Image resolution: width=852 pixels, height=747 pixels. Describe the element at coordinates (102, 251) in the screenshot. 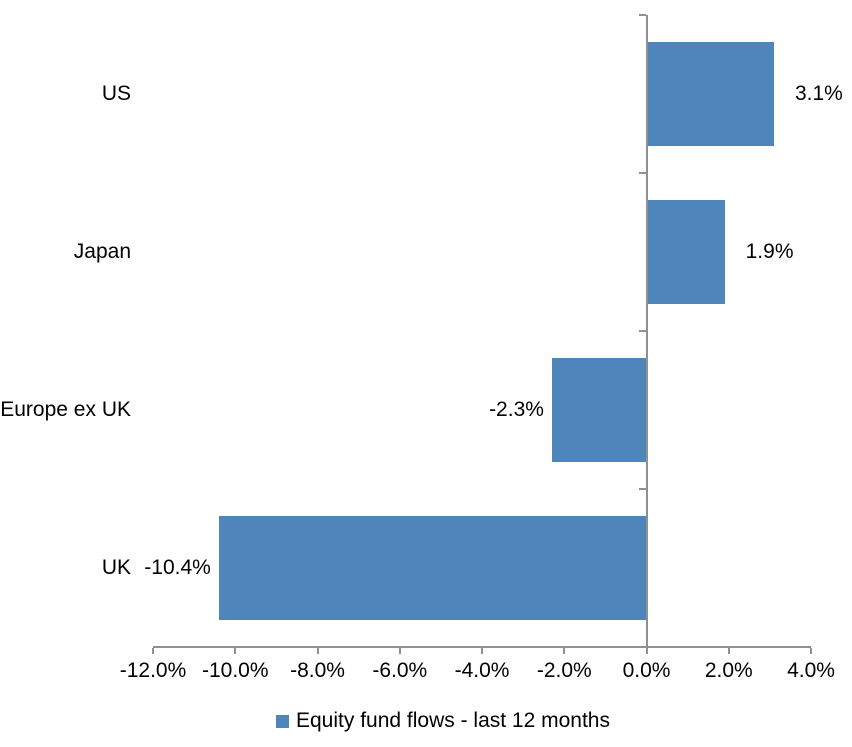

I see `category-label-japan: Japan` at that location.